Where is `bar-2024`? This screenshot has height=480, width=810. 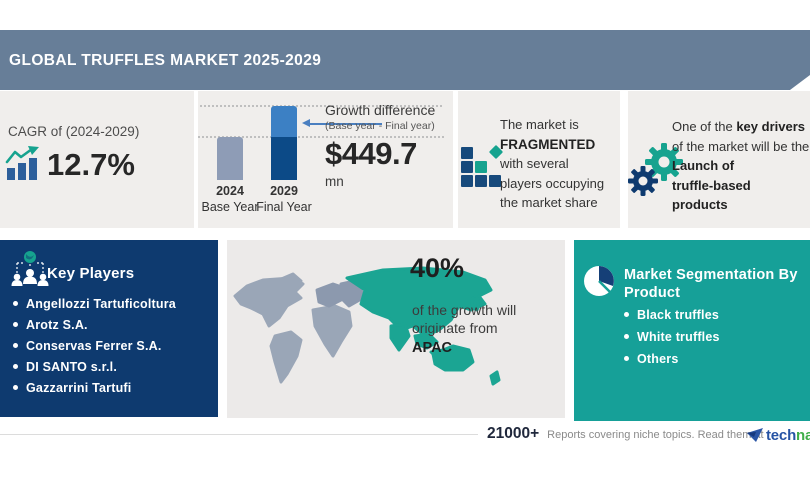 bar-2024 is located at coordinates (230, 158).